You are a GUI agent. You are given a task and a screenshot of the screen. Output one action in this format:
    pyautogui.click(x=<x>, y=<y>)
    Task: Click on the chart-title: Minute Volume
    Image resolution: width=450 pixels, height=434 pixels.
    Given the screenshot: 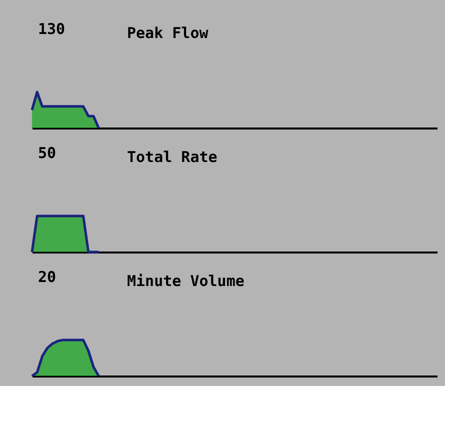 What is the action you would take?
    pyautogui.click(x=185, y=281)
    